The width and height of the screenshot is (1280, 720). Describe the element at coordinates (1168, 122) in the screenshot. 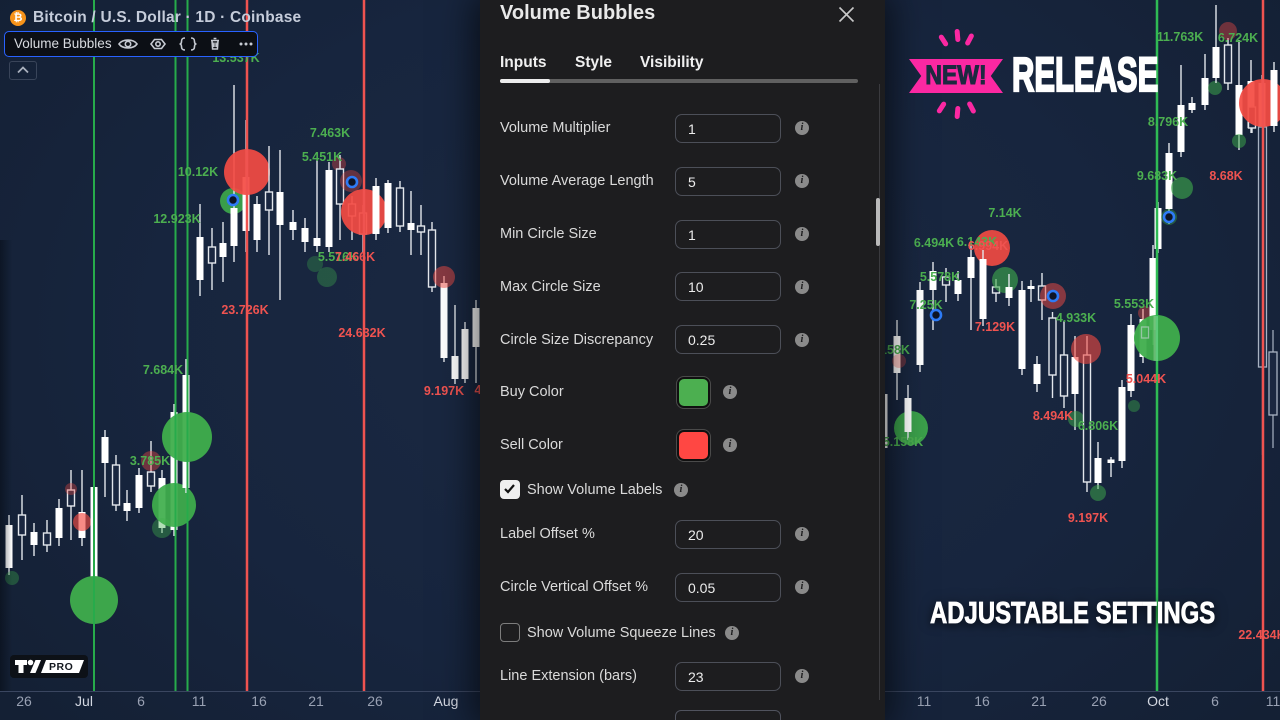

I see `svg-text: 8.796K` at that location.